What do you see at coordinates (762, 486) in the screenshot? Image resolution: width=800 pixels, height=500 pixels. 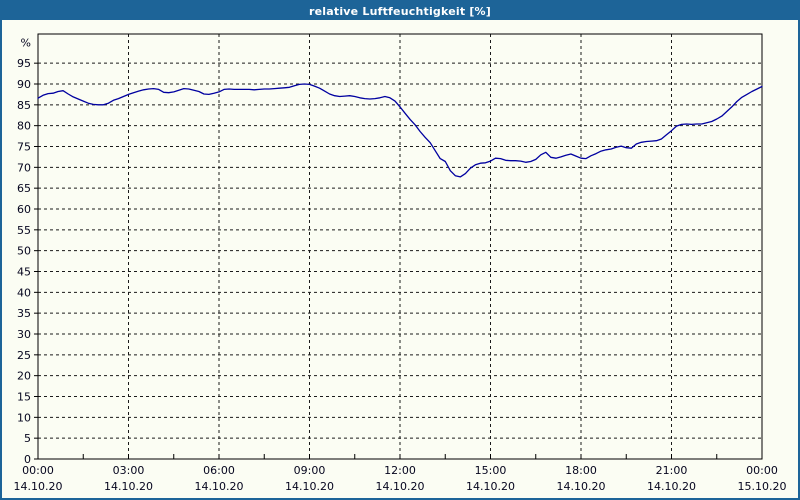 I see `x-tick-date-label: 15.10.20` at bounding box center [762, 486].